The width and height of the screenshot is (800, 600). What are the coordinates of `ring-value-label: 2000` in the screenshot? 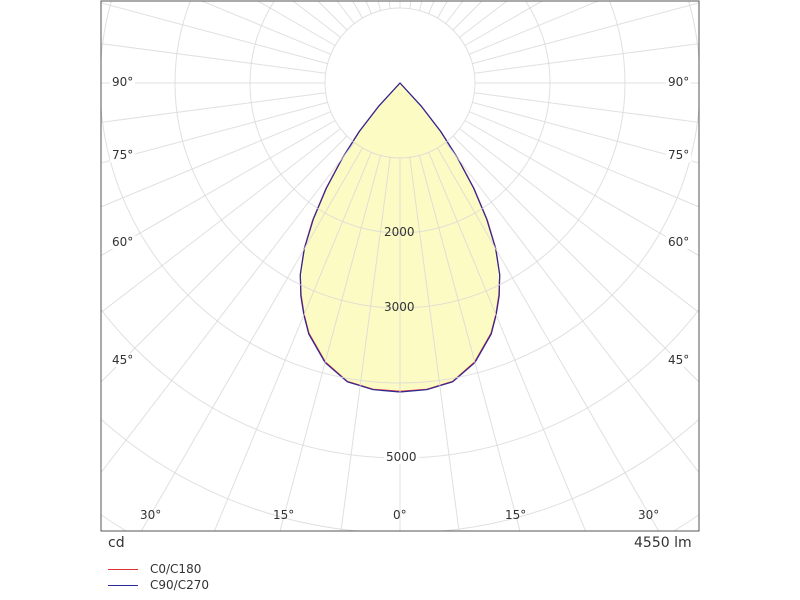 It's located at (399, 232).